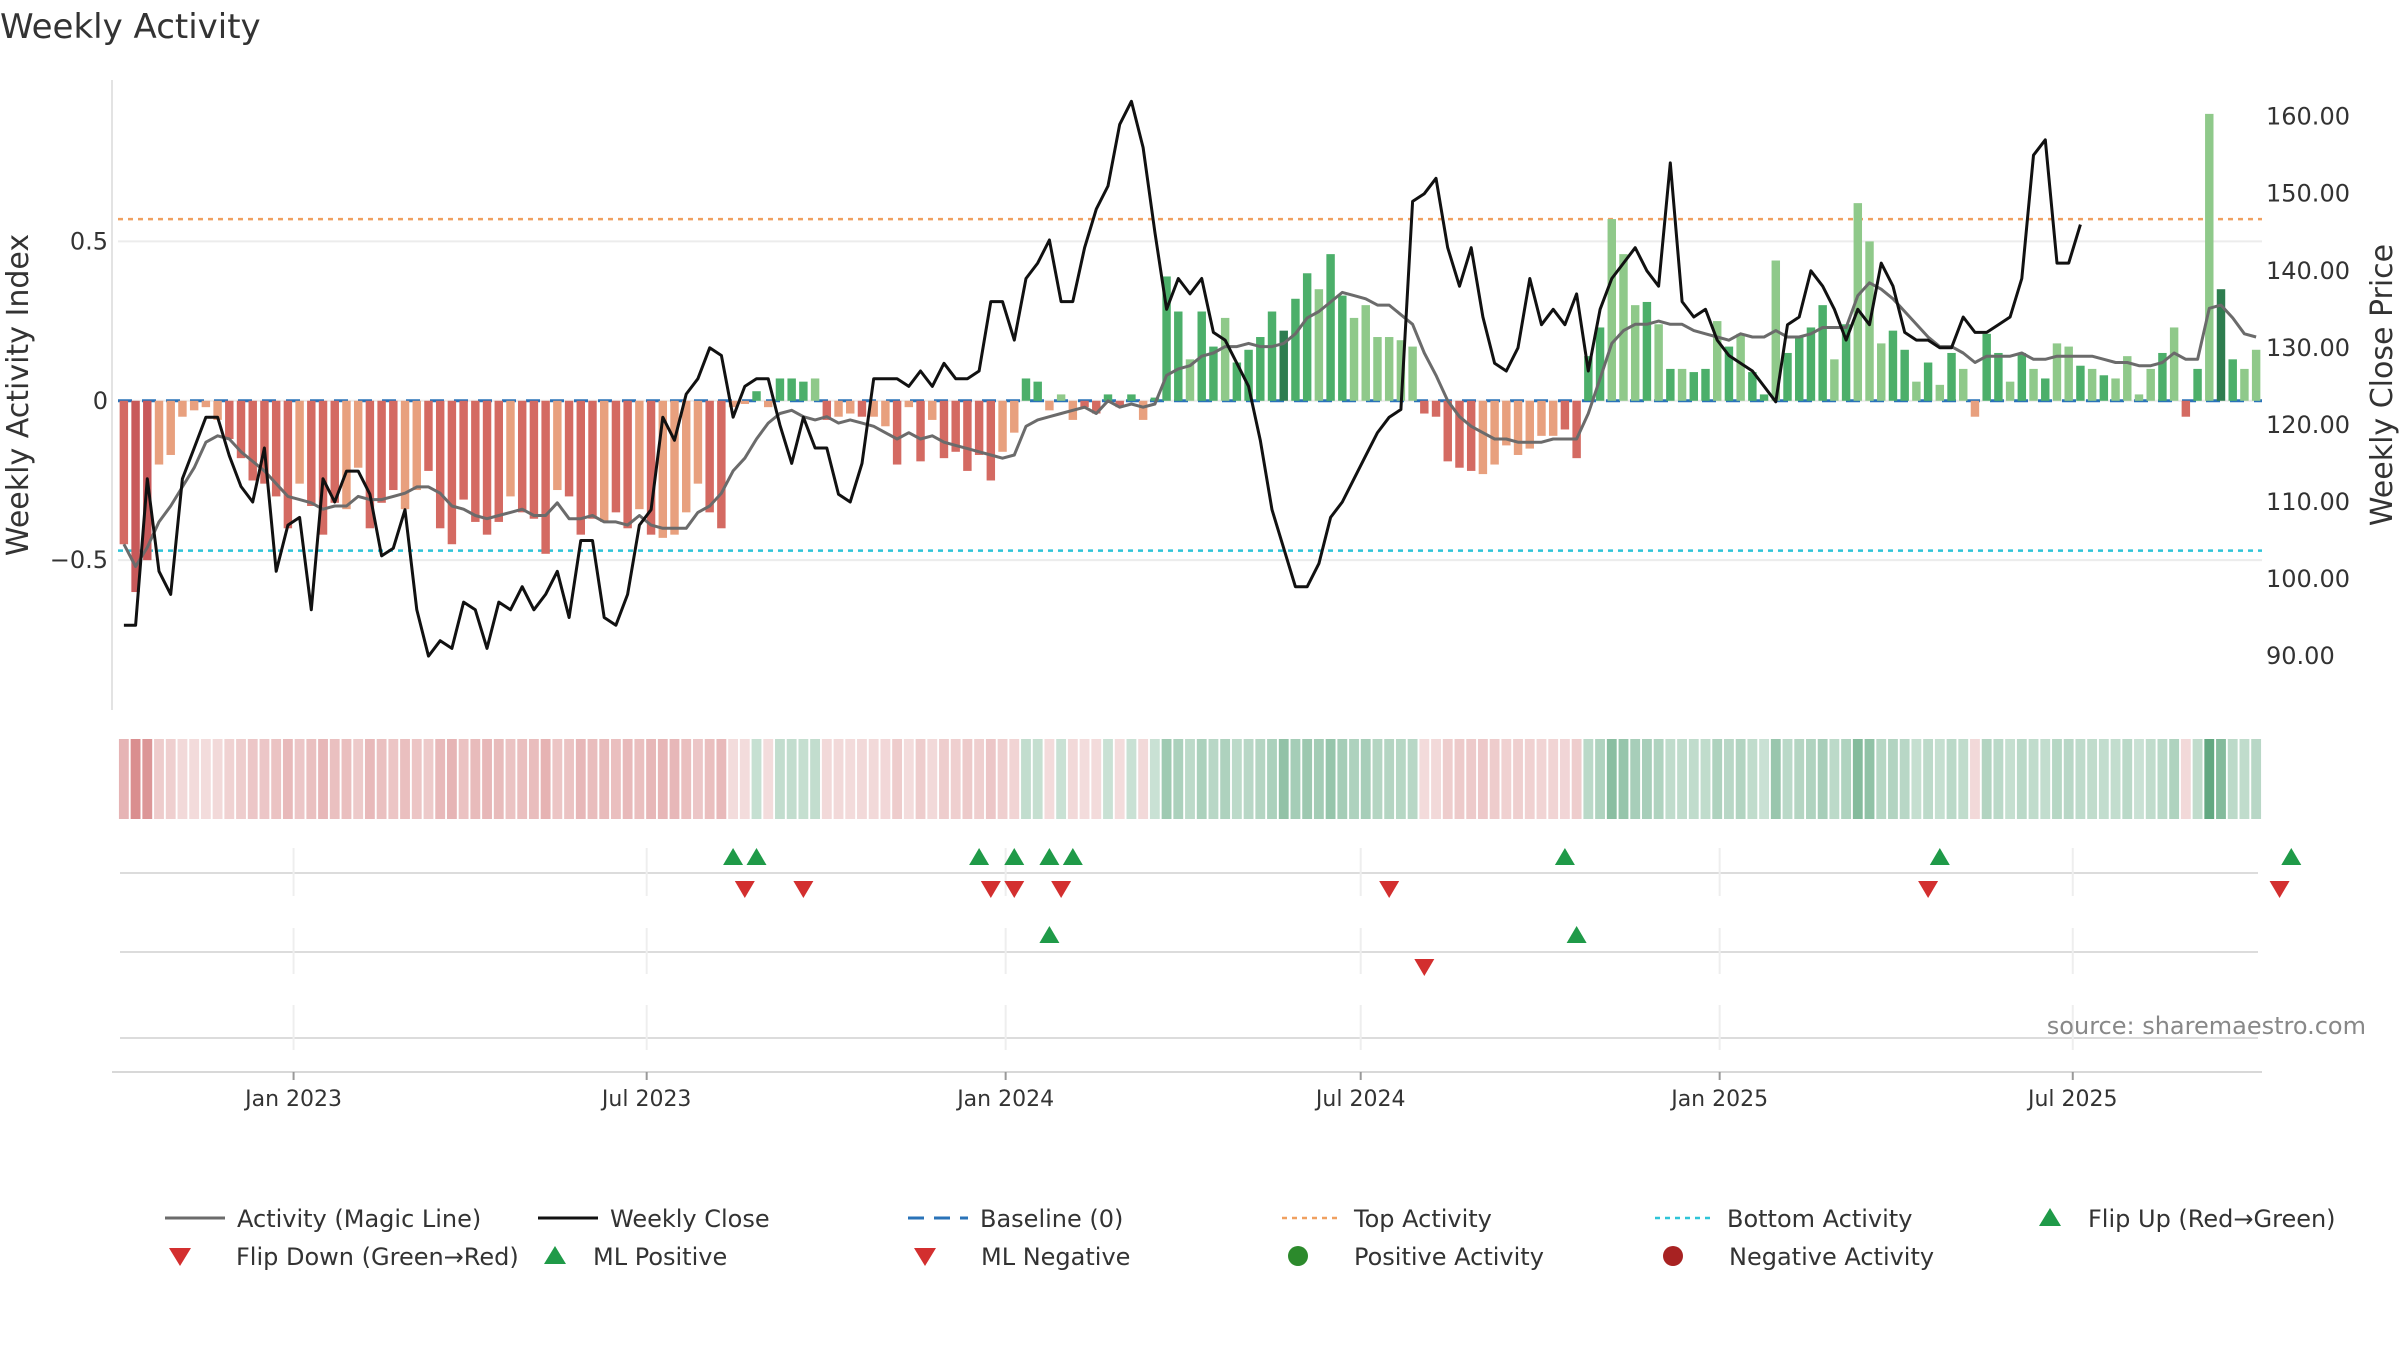  What do you see at coordinates (2308, 425) in the screenshot?
I see `right-tick-label: 120.00` at bounding box center [2308, 425].